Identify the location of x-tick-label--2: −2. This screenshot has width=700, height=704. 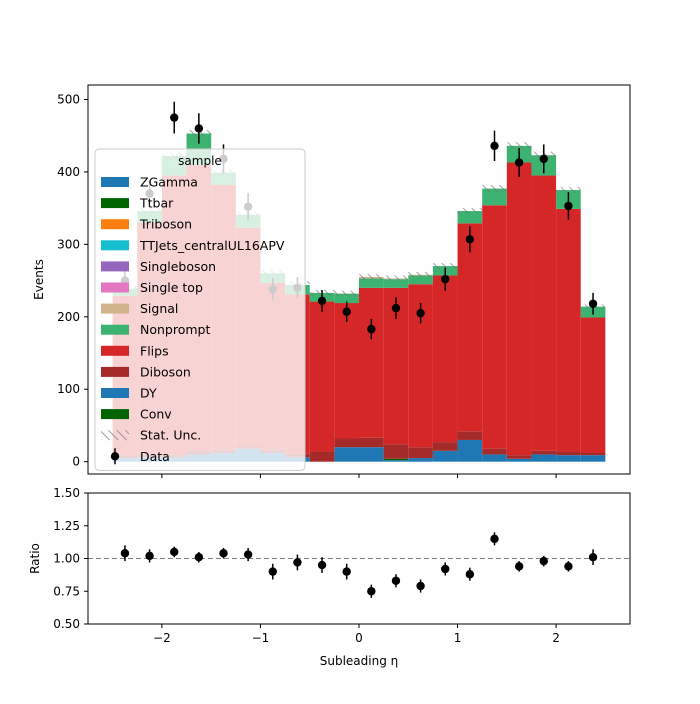
(162, 638).